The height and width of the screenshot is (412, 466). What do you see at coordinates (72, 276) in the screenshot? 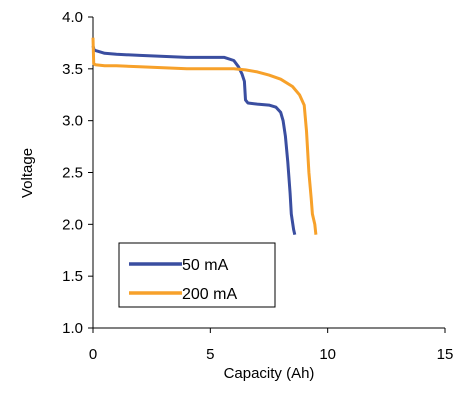
I see `y-tick-label: 1.5` at bounding box center [72, 276].